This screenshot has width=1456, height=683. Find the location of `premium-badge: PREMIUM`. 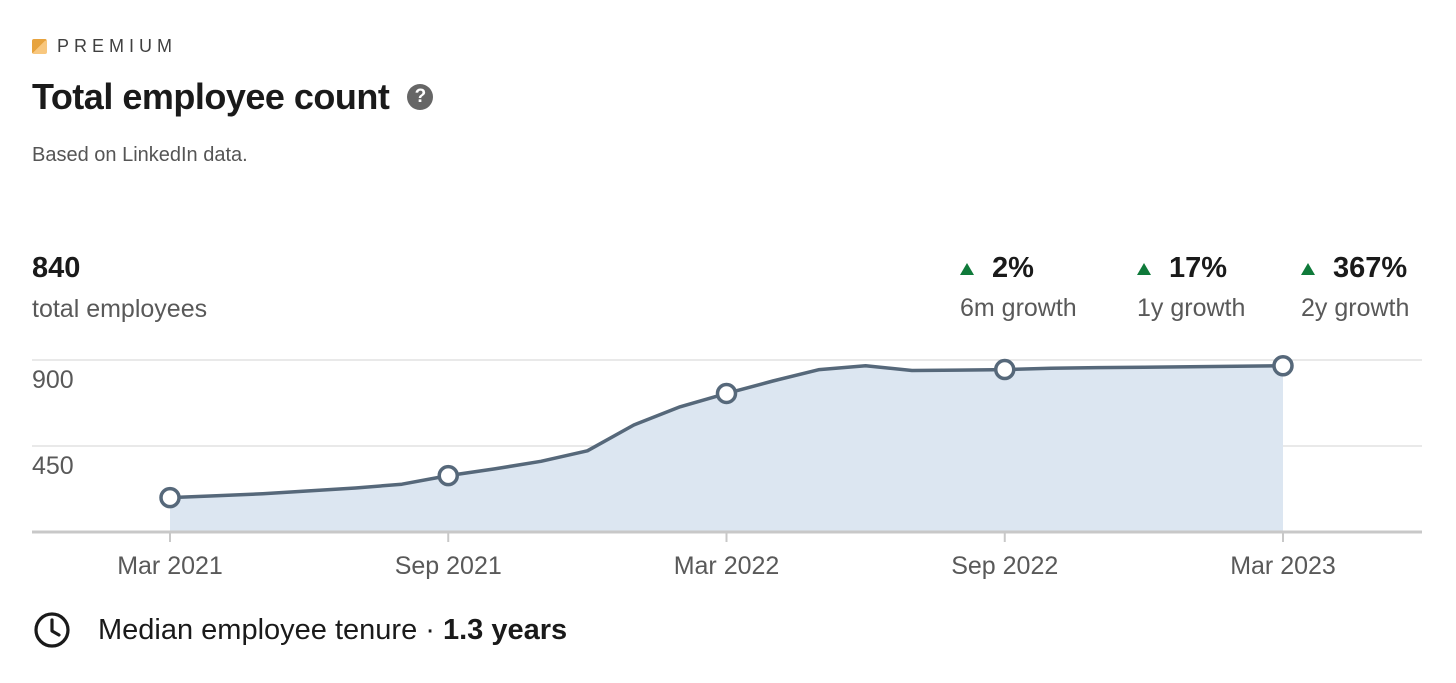

premium-badge: PREMIUM is located at coordinates (104, 46).